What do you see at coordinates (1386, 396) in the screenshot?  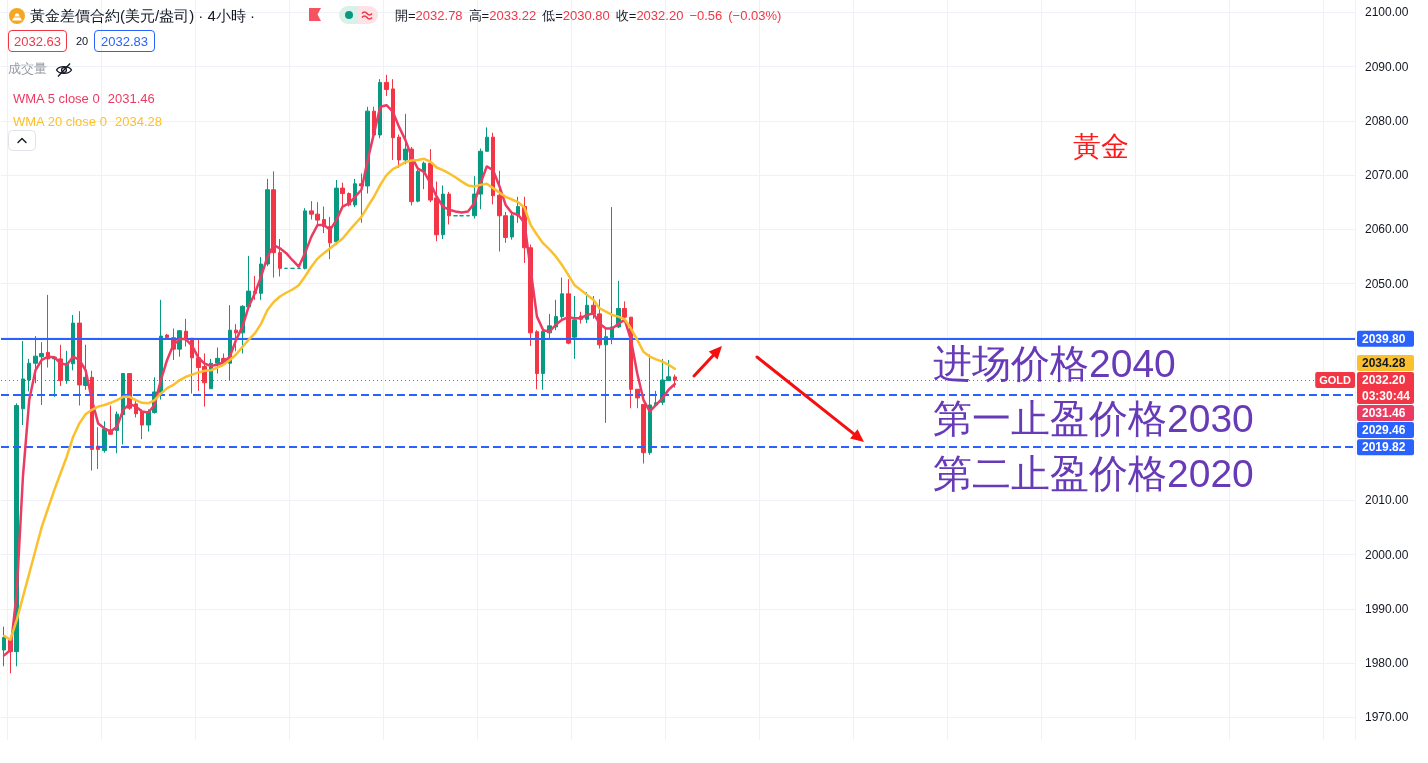 I see `text: 03:30:44` at bounding box center [1386, 396].